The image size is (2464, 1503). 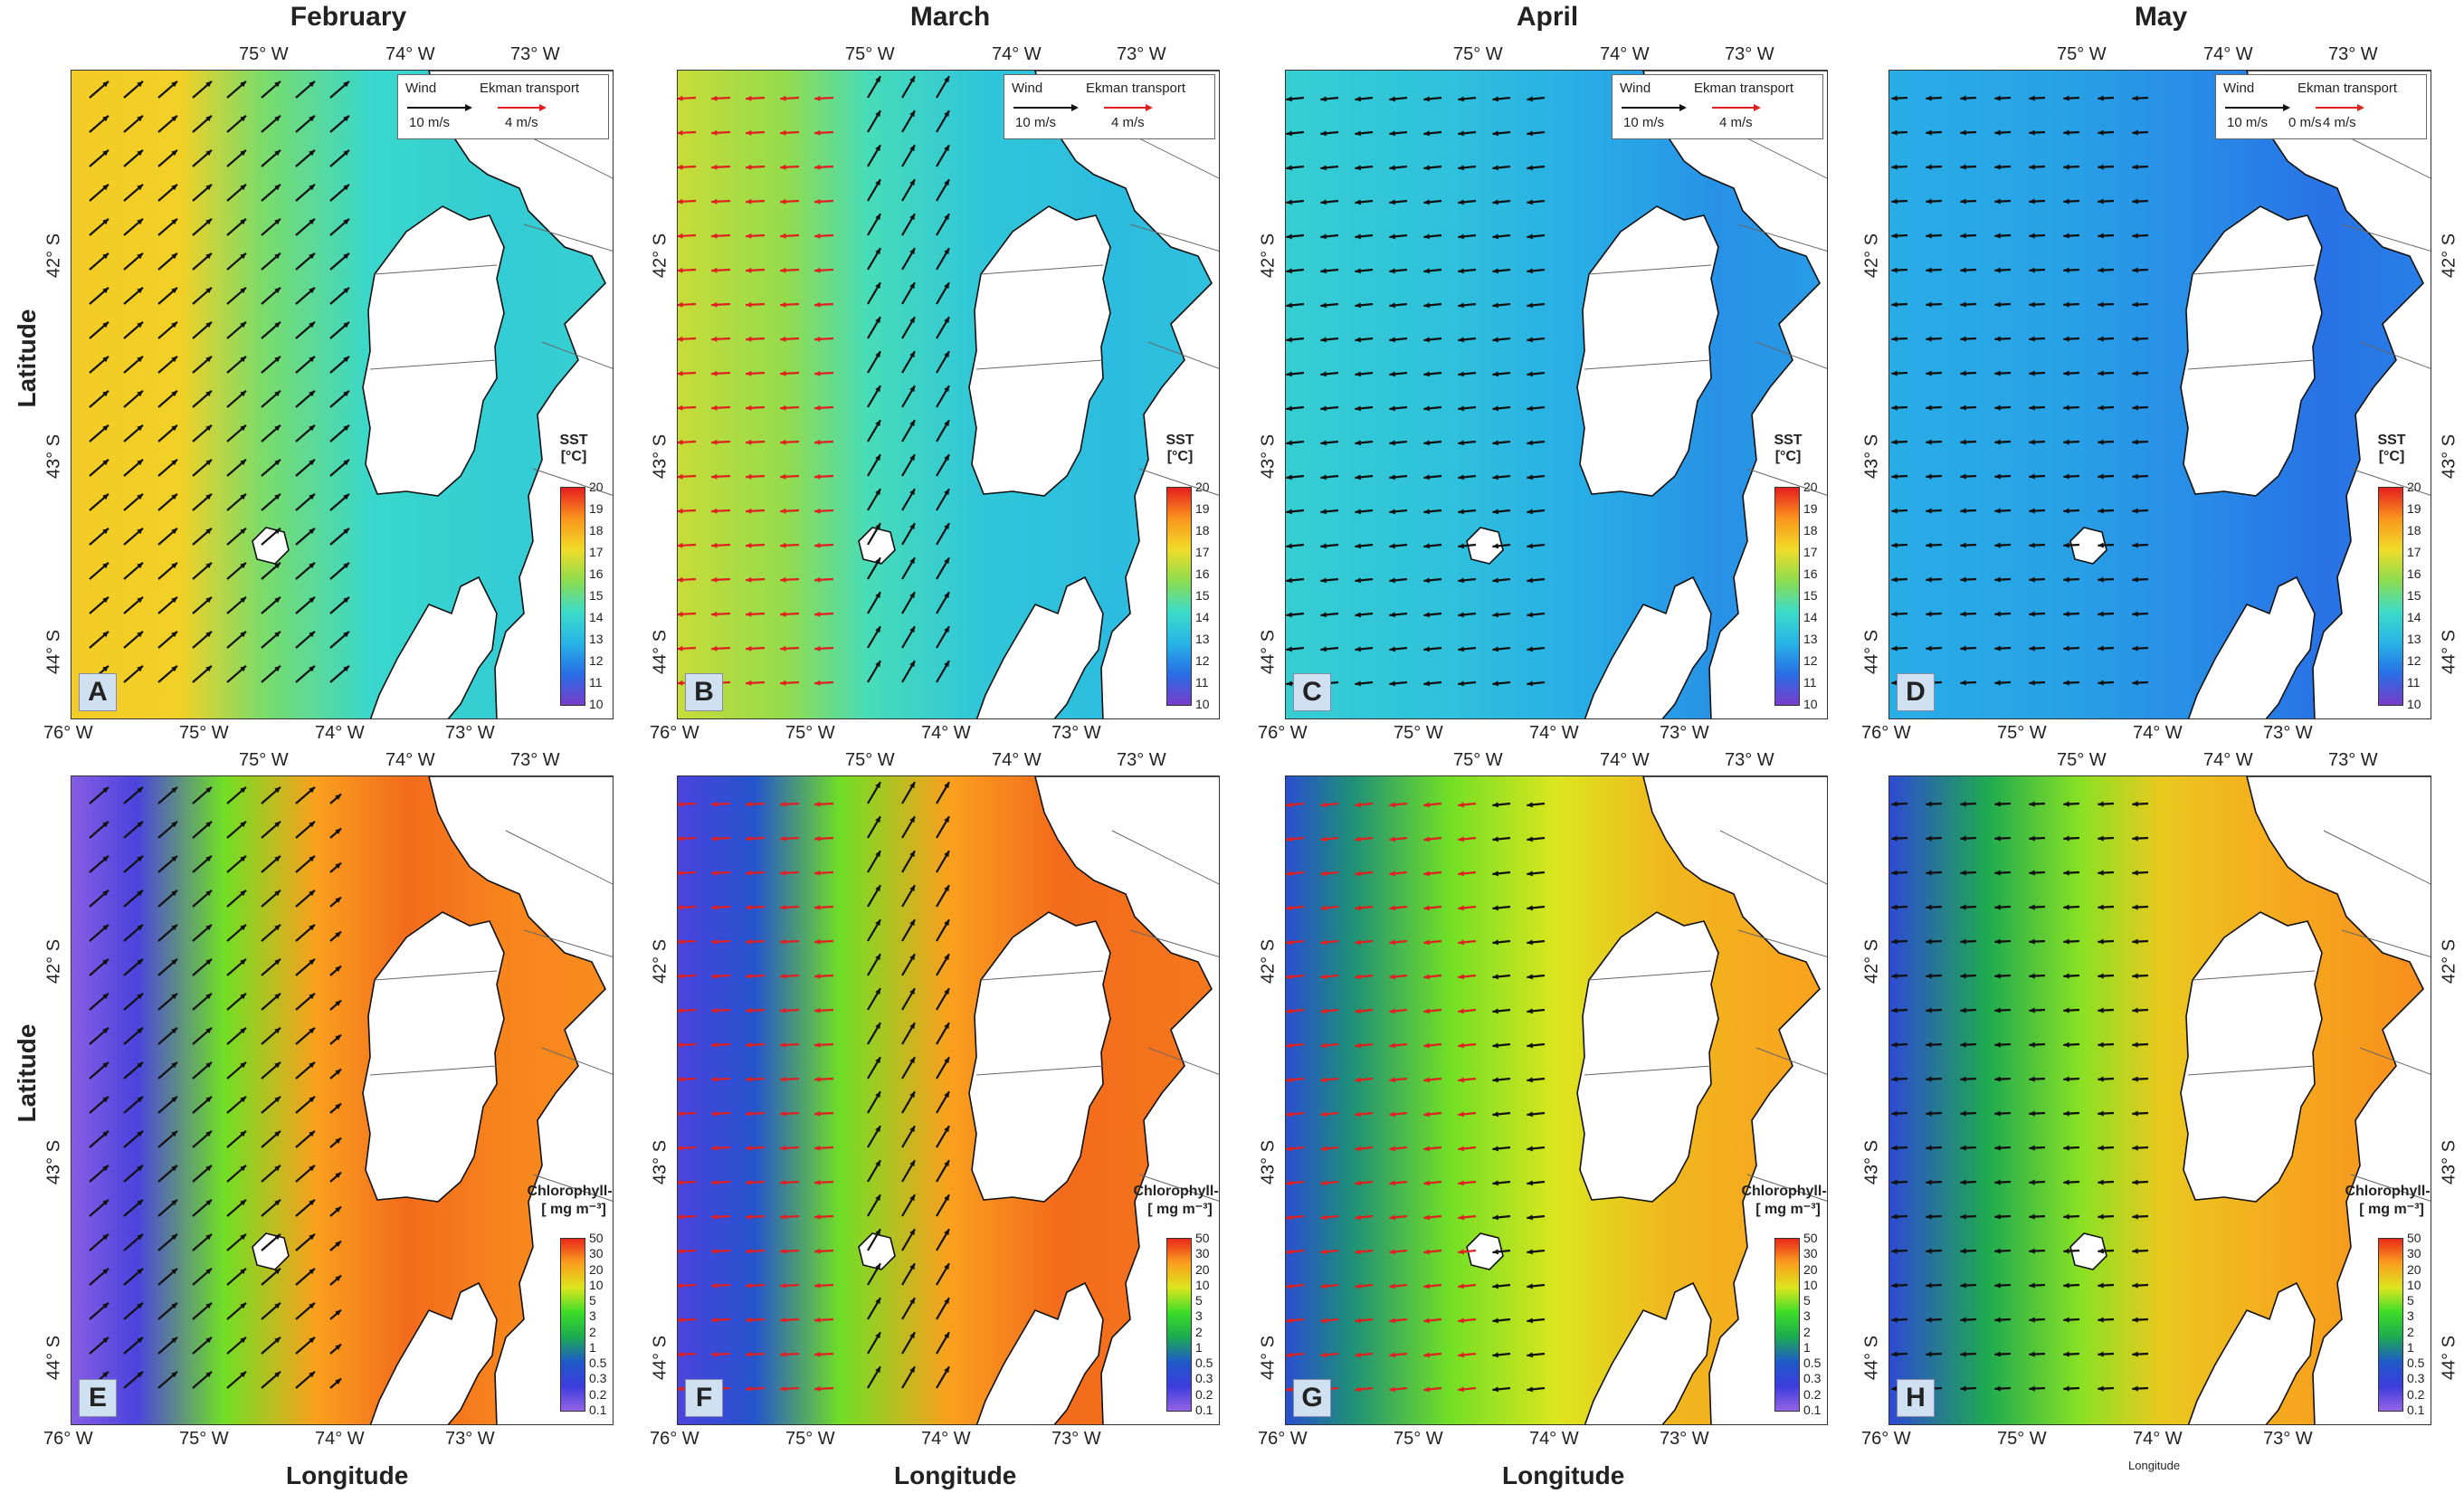 I want to click on colorbar-tick: 15, so click(x=1810, y=595).